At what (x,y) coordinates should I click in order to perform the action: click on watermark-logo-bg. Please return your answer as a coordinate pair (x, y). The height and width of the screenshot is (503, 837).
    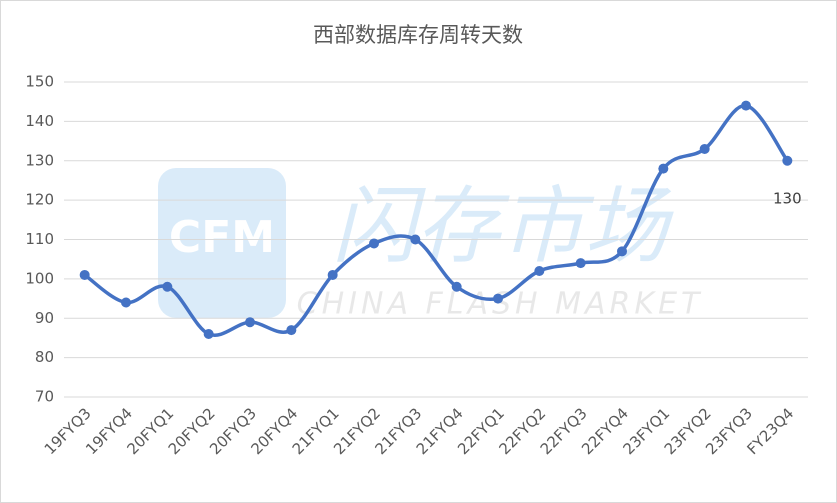
    Looking at the image, I should click on (222, 243).